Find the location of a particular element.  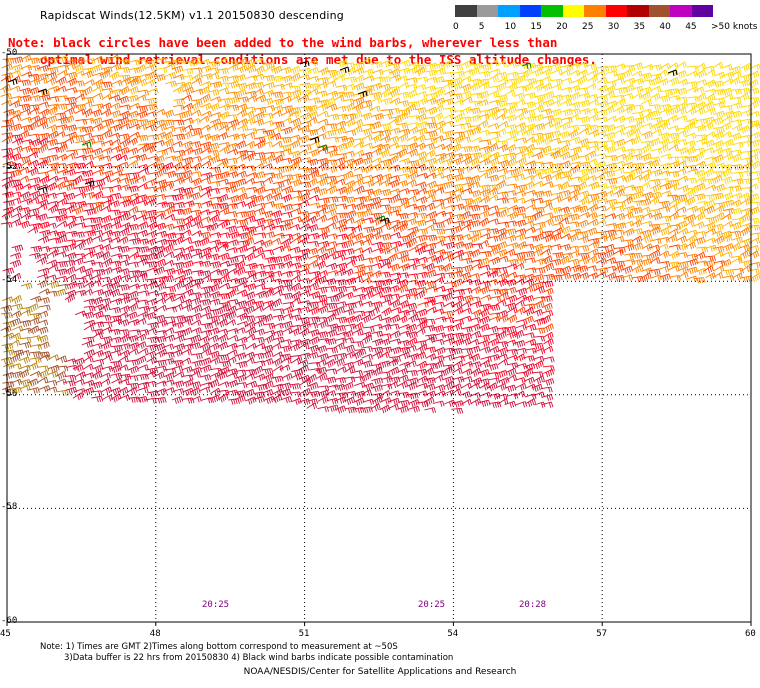

low-speed-barb is located at coordinates (526, 66).